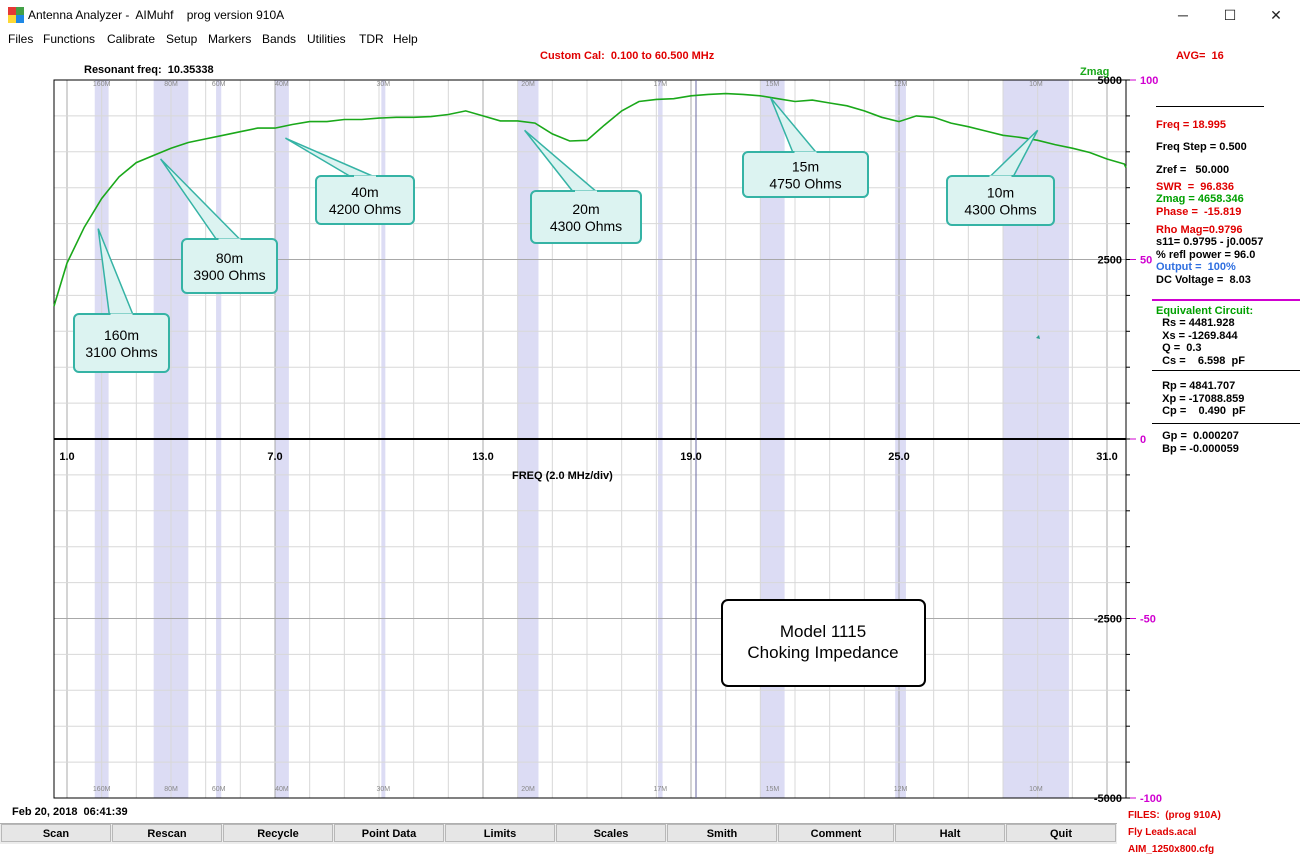 This screenshot has height=855, width=1300. Describe the element at coordinates (805, 167) in the screenshot. I see `callout-band: 15m` at that location.